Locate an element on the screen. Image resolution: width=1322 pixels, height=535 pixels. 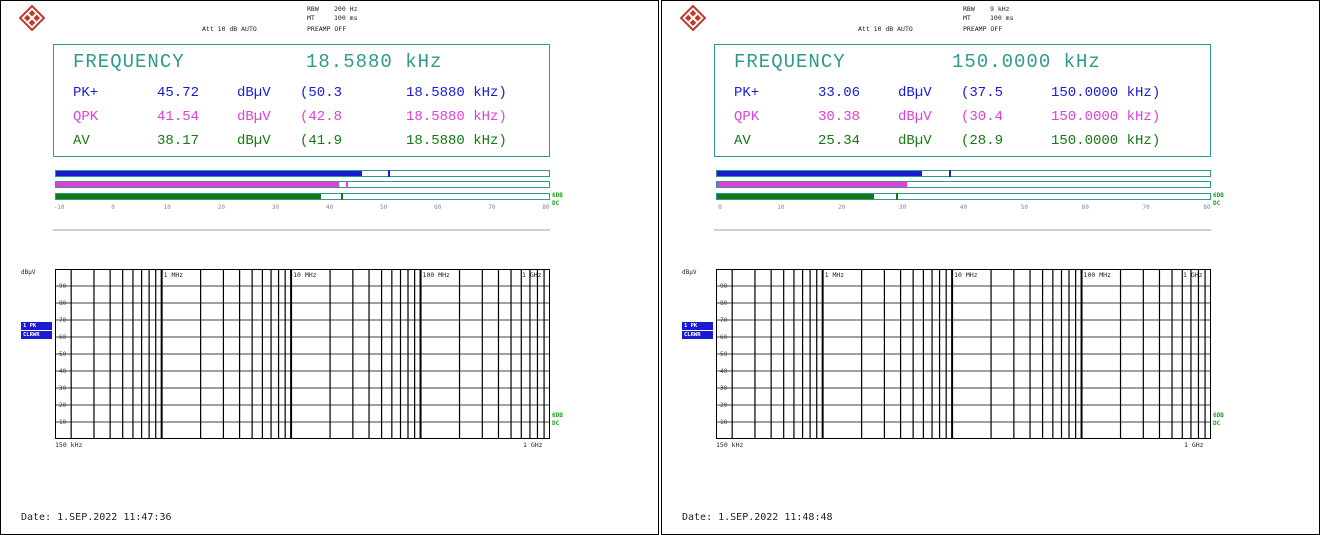
av-detector-level: 25.34 is located at coordinates (839, 141).